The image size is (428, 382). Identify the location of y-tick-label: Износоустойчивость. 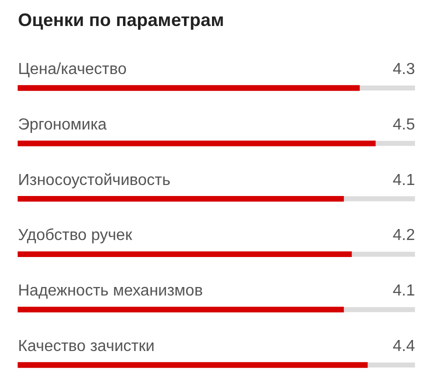
(94, 180).